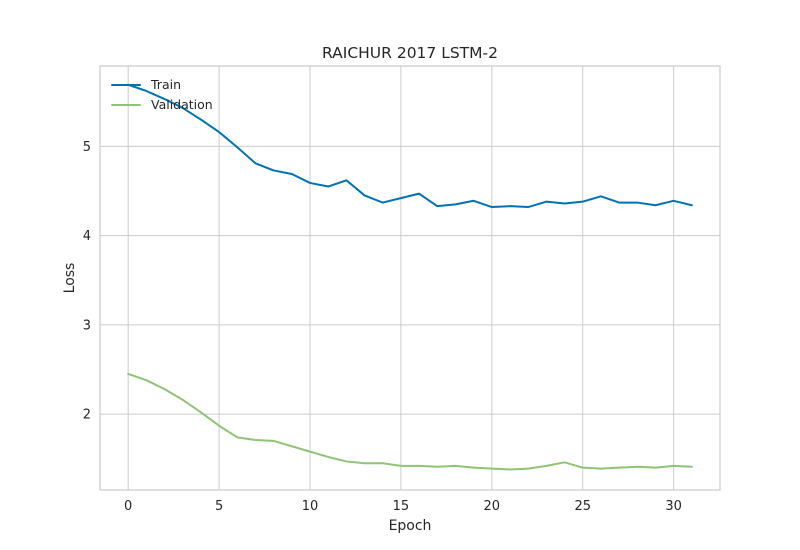 The height and width of the screenshot is (550, 800). I want to click on x-tick-label: 15, so click(401, 506).